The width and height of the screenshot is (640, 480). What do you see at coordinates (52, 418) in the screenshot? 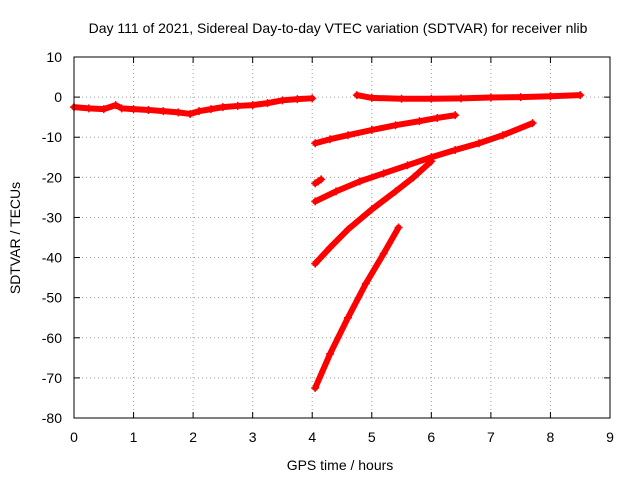
I see `y-tick-label: -80` at bounding box center [52, 418].